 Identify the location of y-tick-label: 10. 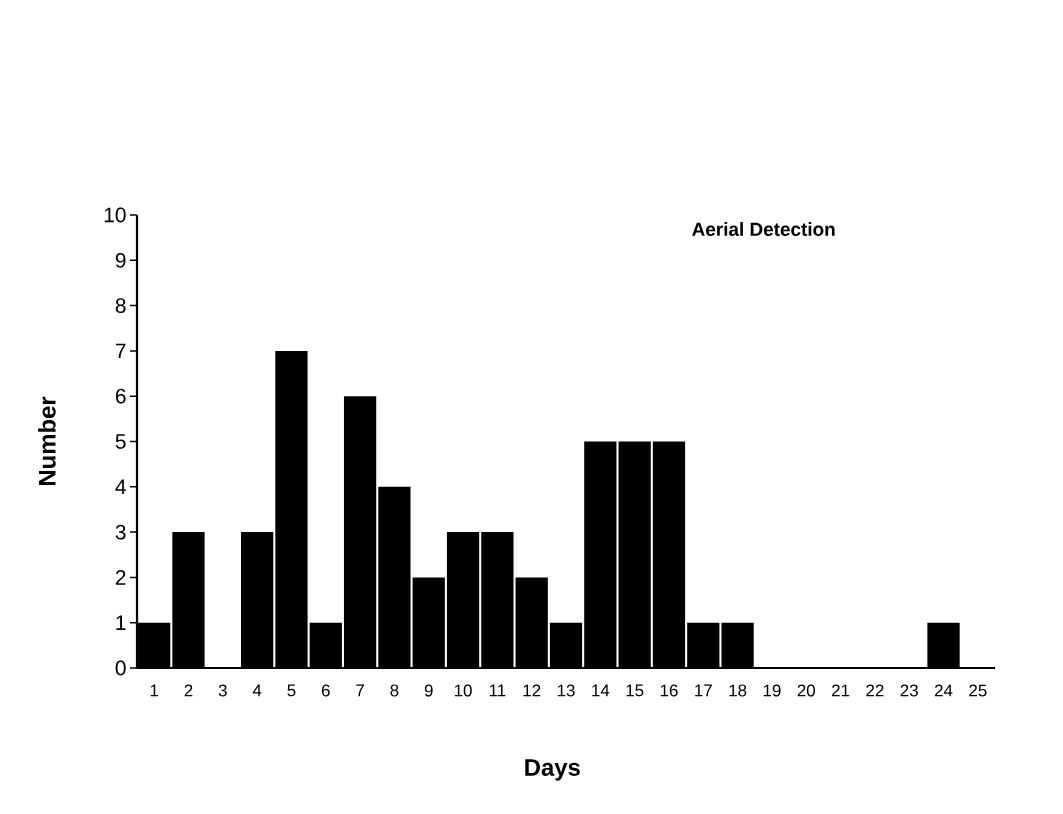
(115, 215).